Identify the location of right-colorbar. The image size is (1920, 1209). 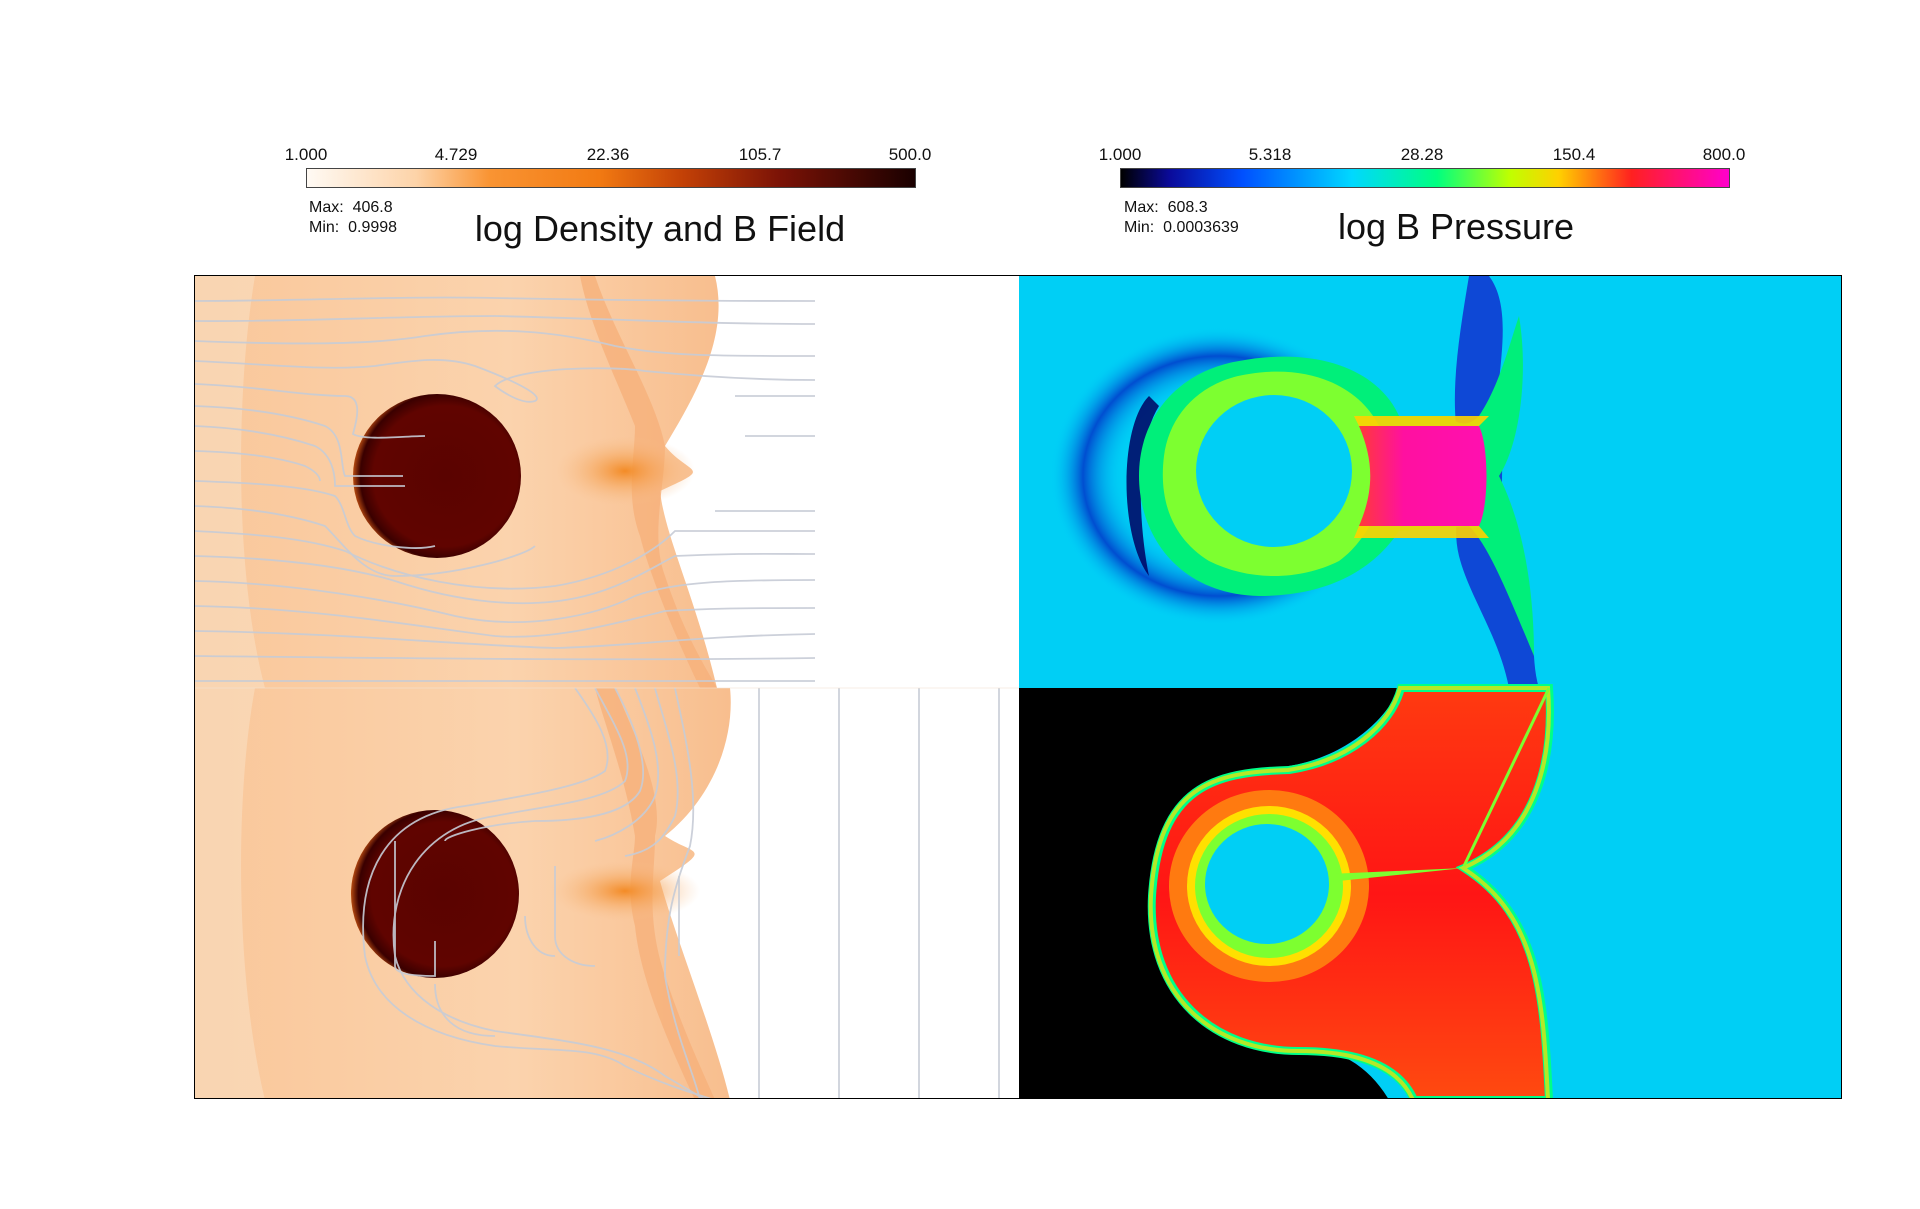
(1425, 178).